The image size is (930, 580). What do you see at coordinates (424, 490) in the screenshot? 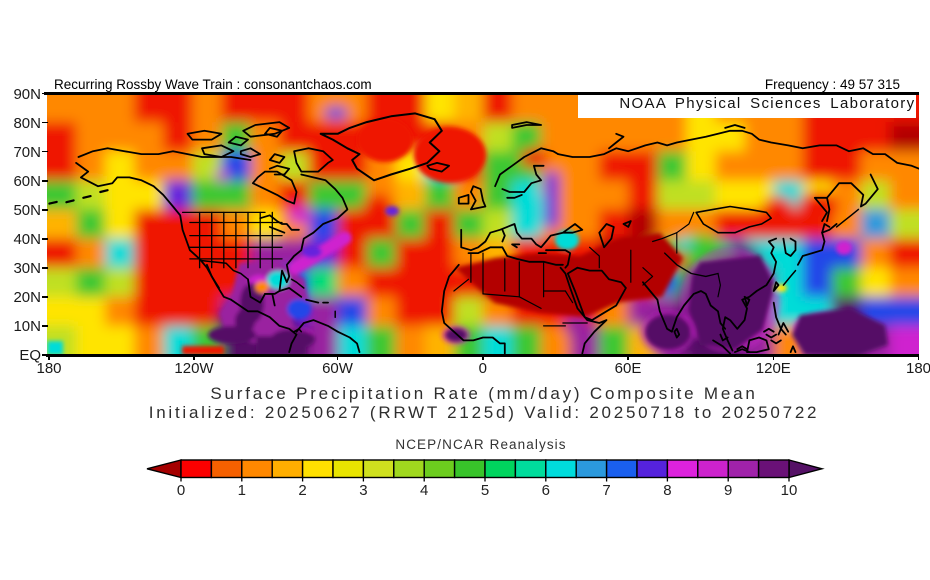
I see `svg-text: 4` at bounding box center [424, 490].